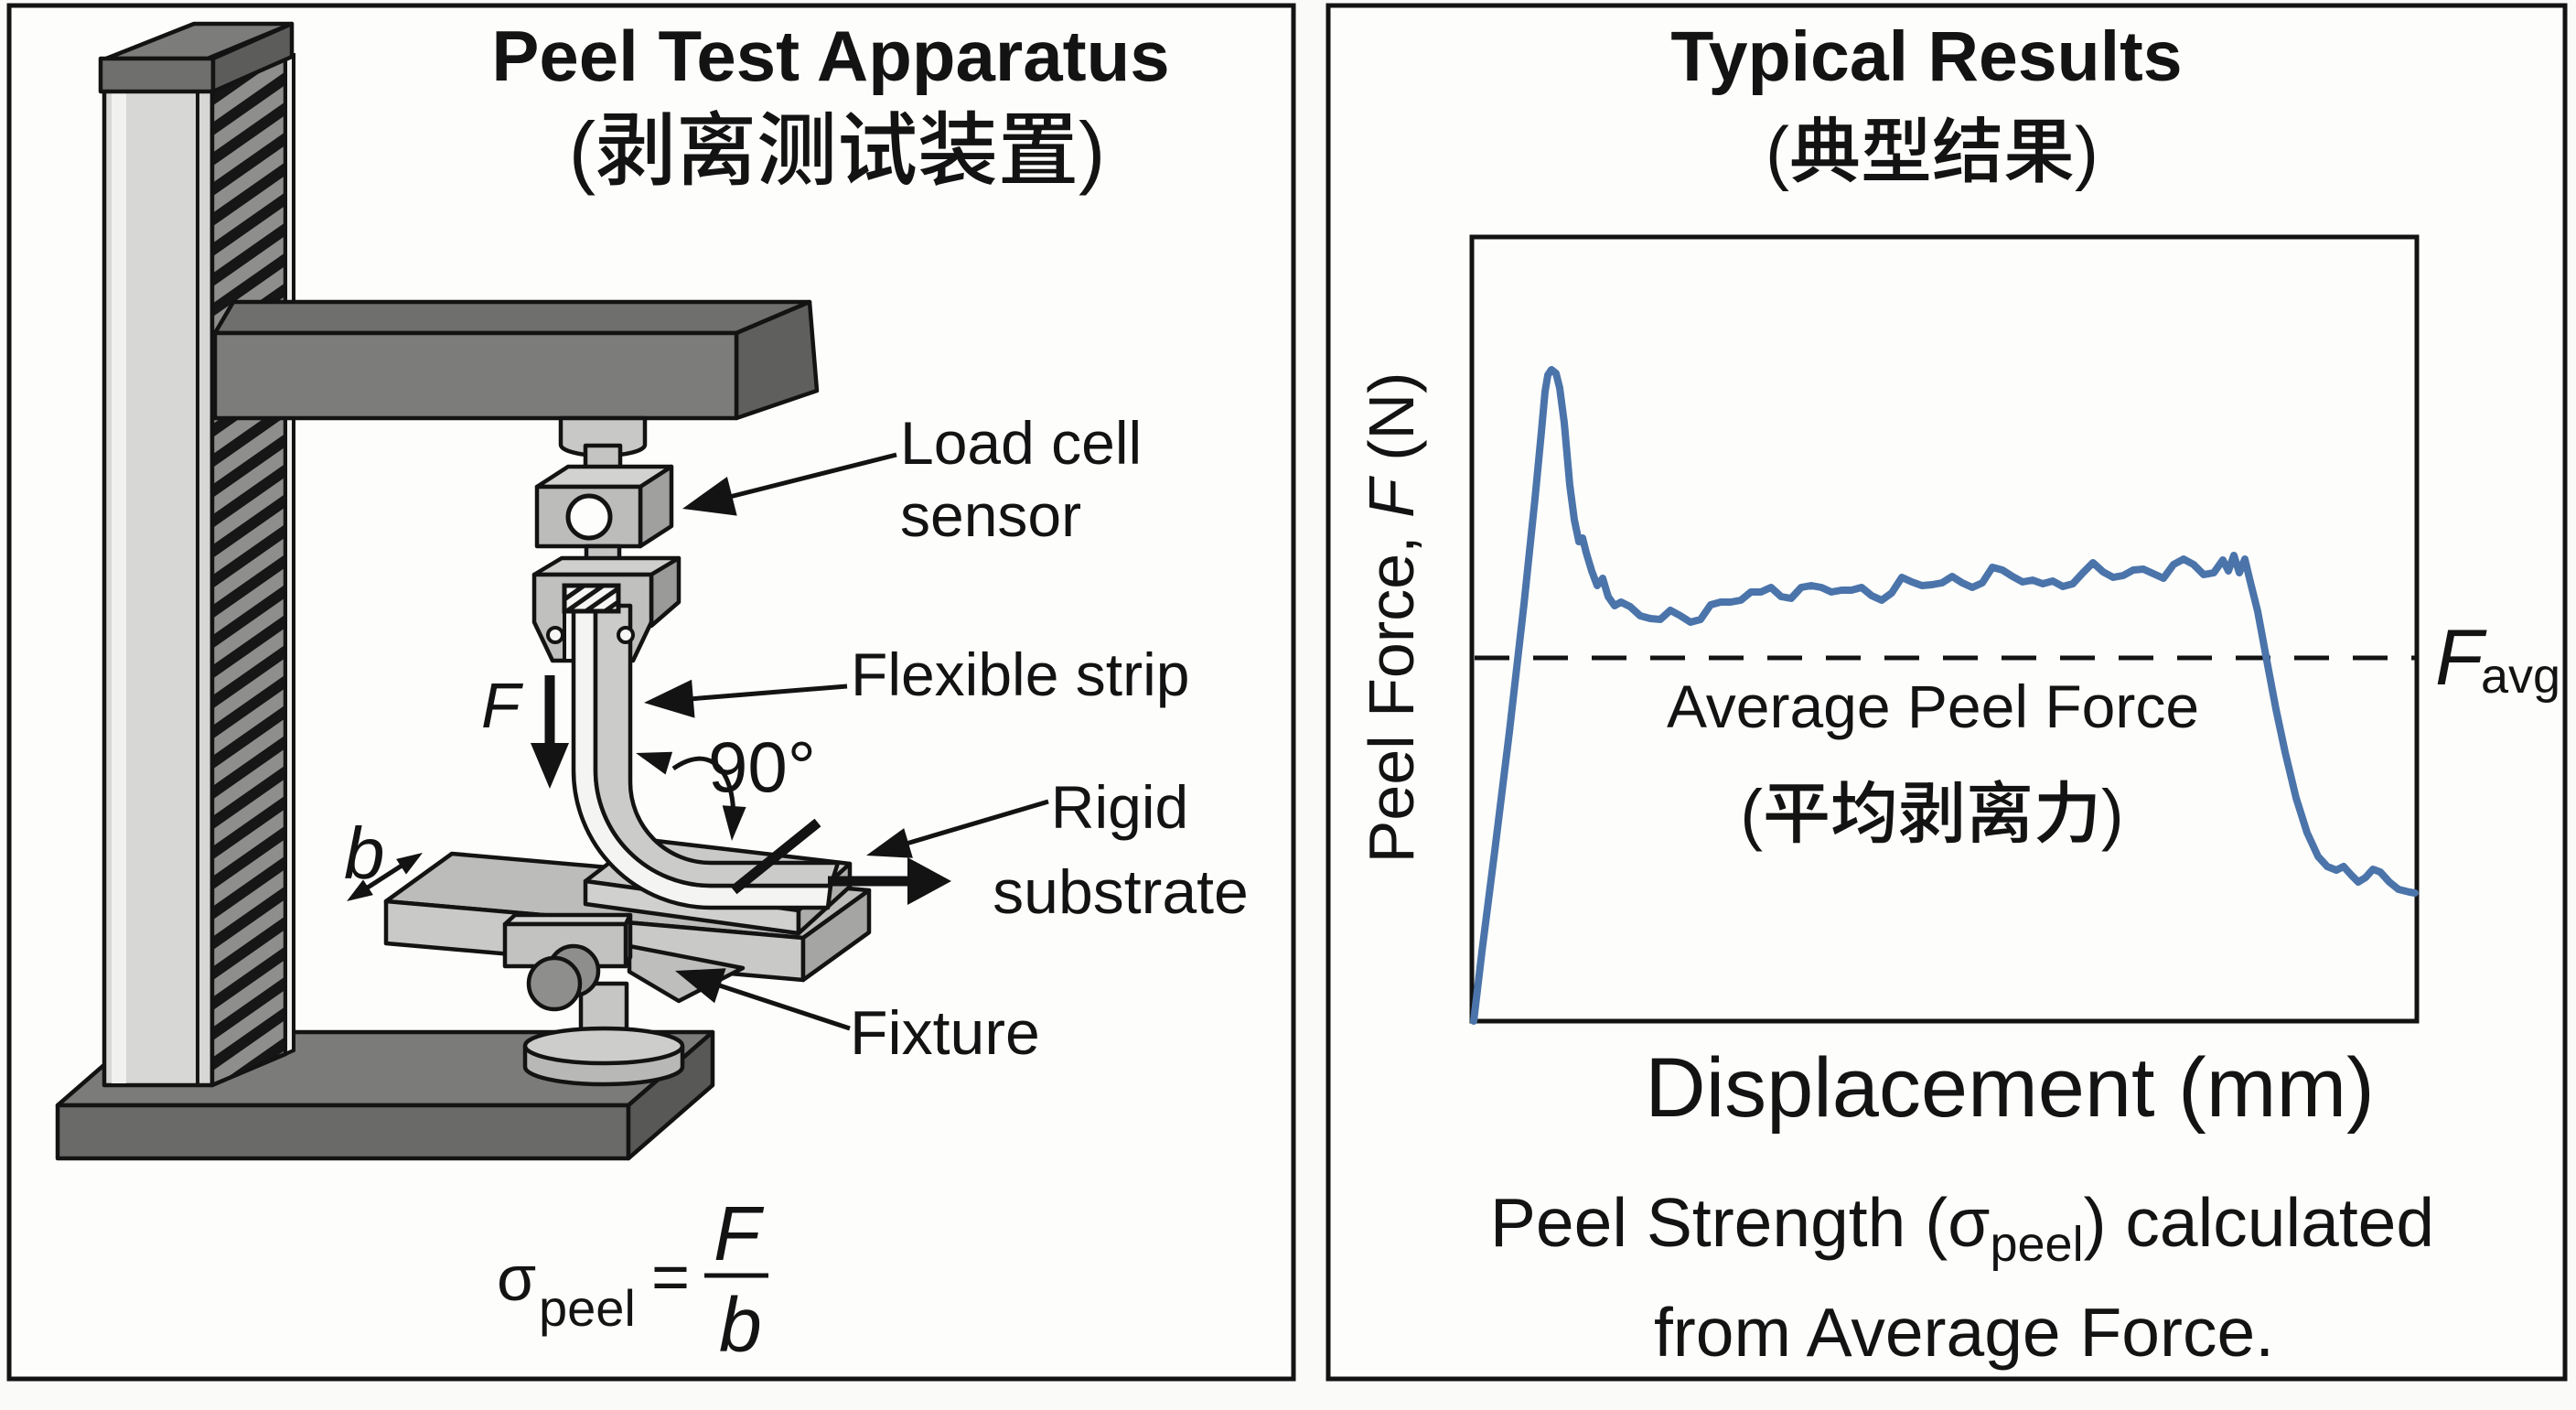  What do you see at coordinates (1121, 892) in the screenshot?
I see `svg-text: substrate` at bounding box center [1121, 892].